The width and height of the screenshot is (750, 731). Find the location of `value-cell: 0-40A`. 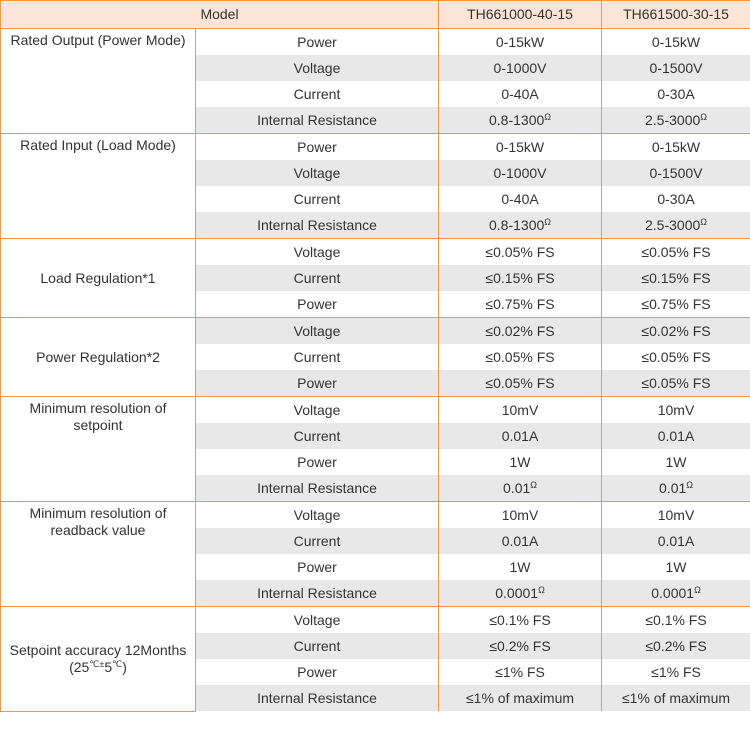

value-cell: 0-40A is located at coordinates (520, 94).